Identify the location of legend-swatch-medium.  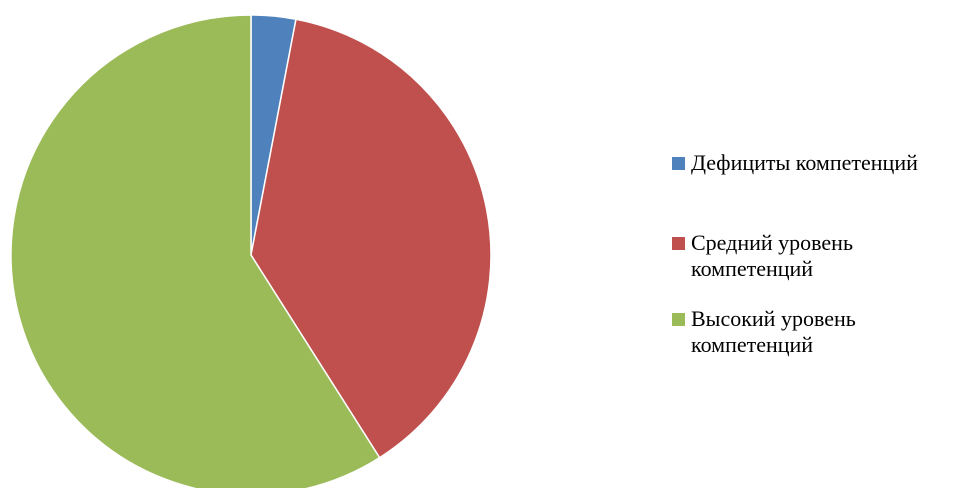
(678, 243).